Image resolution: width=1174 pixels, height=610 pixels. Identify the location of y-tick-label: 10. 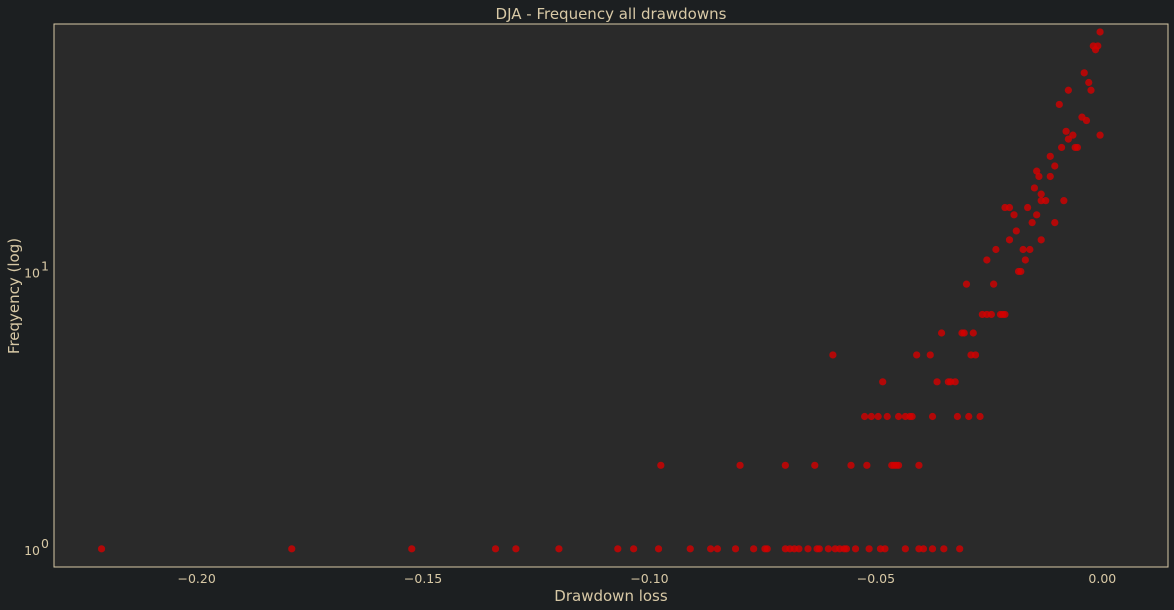
(32, 550).